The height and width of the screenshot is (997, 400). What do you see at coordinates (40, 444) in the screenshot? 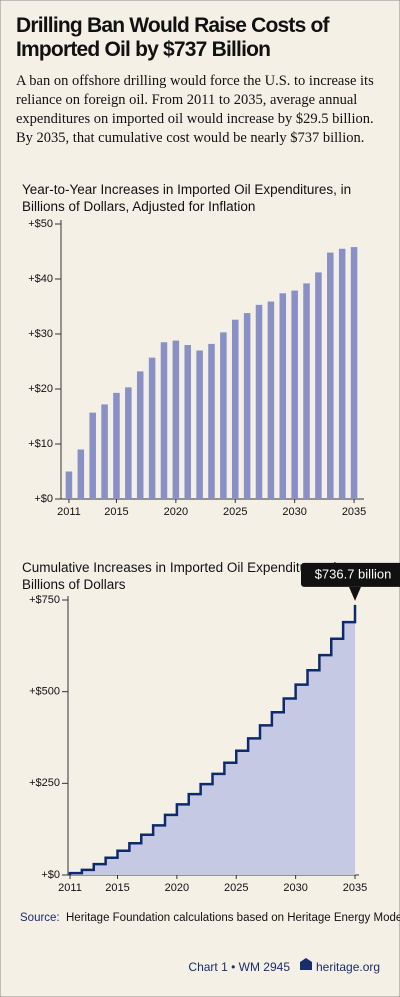
I see `y-tick-label: +$10` at bounding box center [40, 444].